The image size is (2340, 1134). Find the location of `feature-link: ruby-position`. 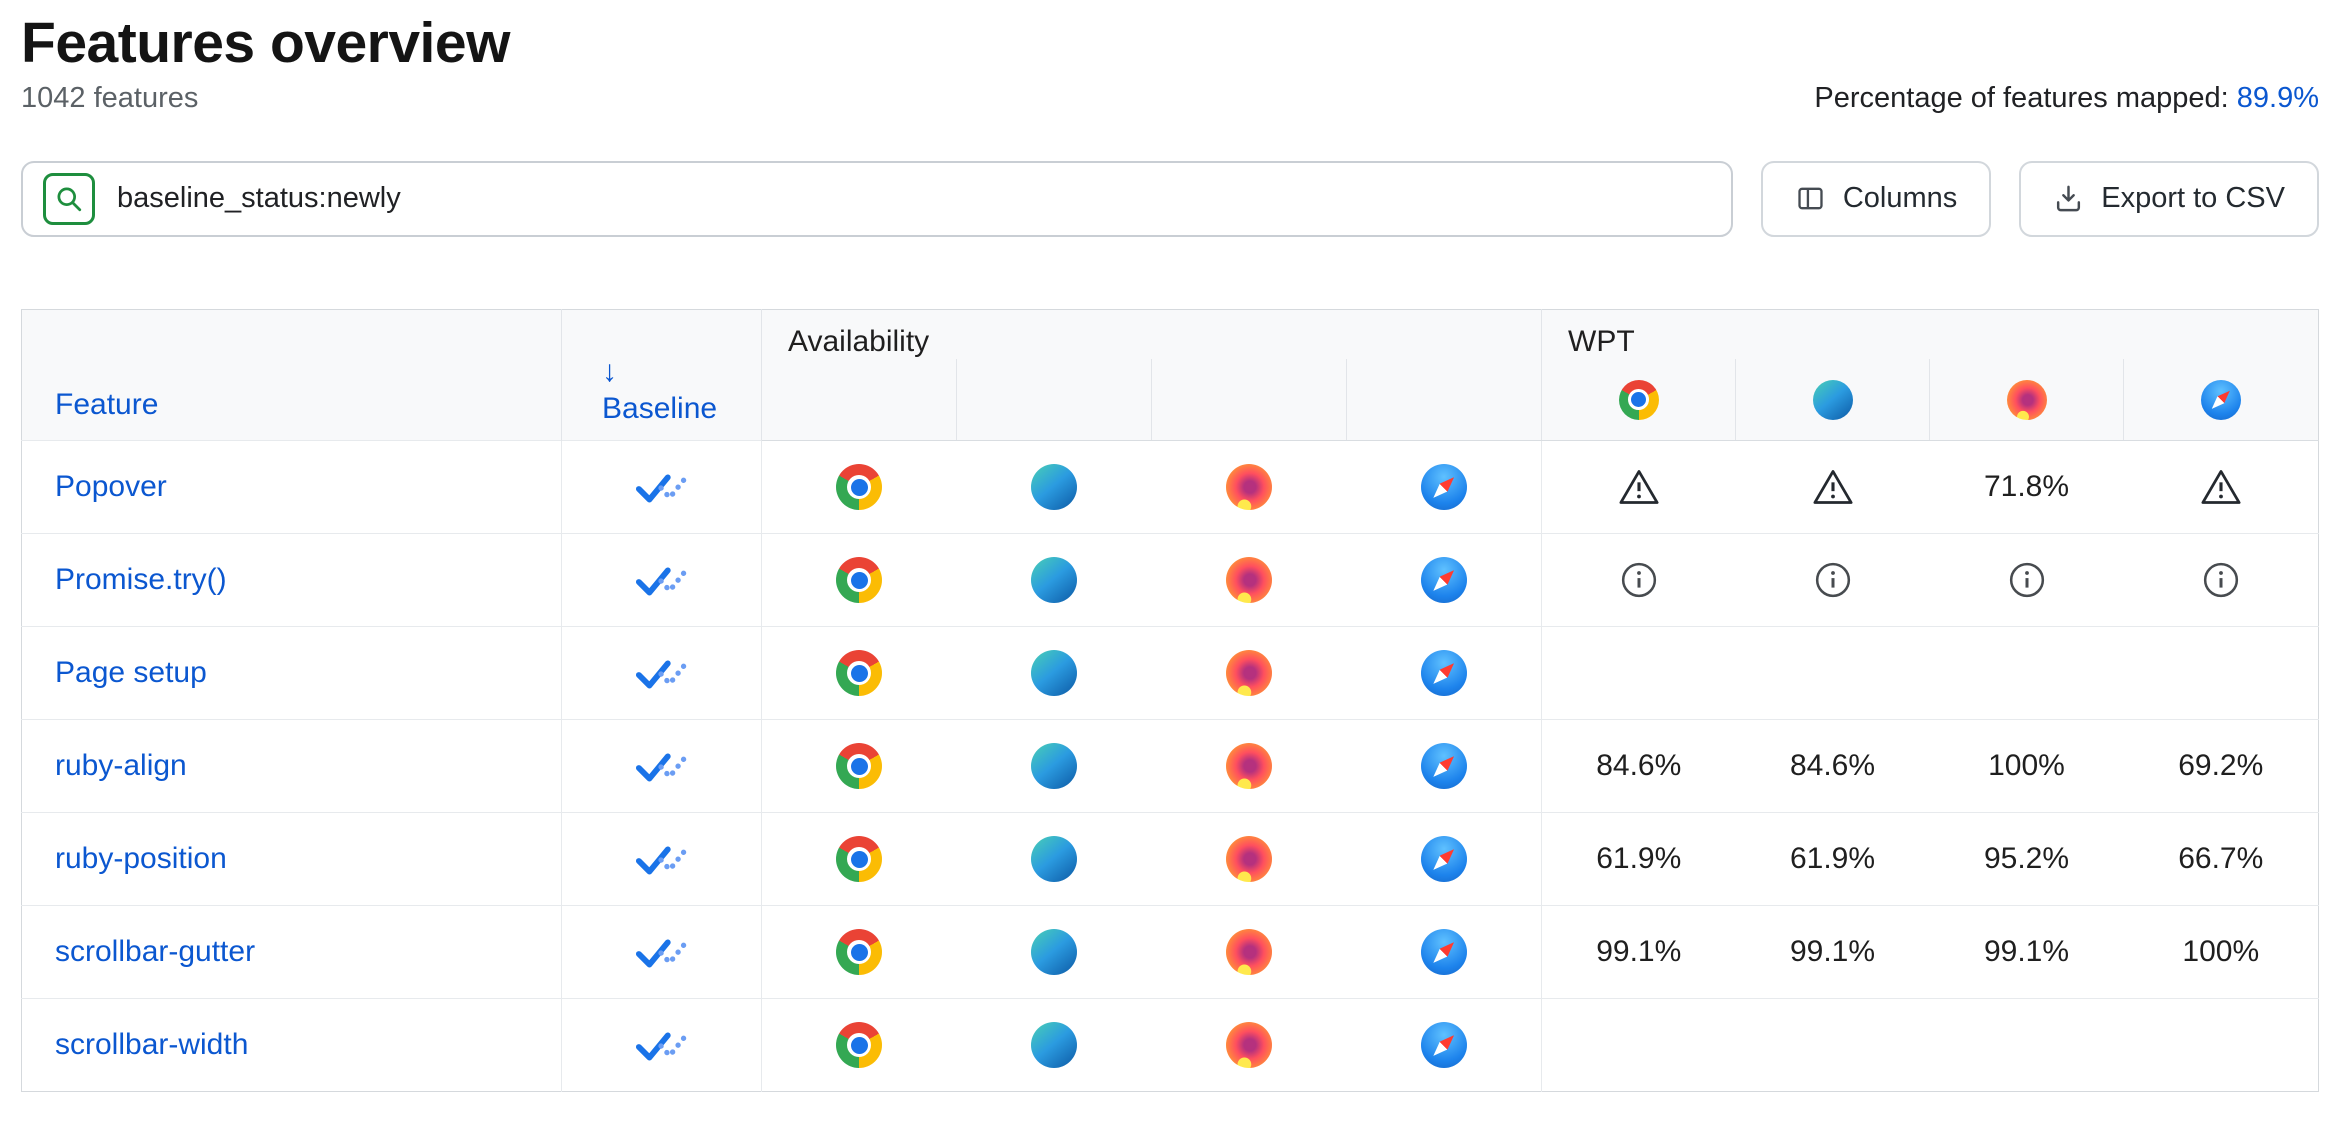

feature-link: ruby-position is located at coordinates (141, 859).